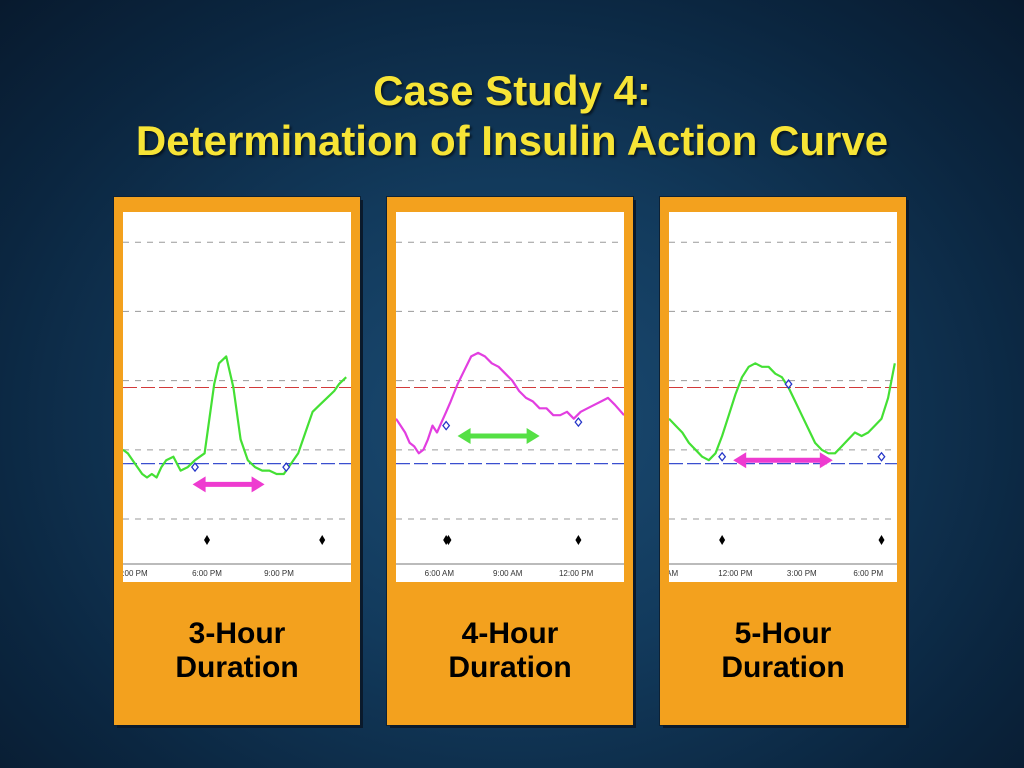 This screenshot has width=1024, height=768. I want to click on chart-4-hour: 6:00 AM 9:00 AM 12:00 PM, so click(510, 409).